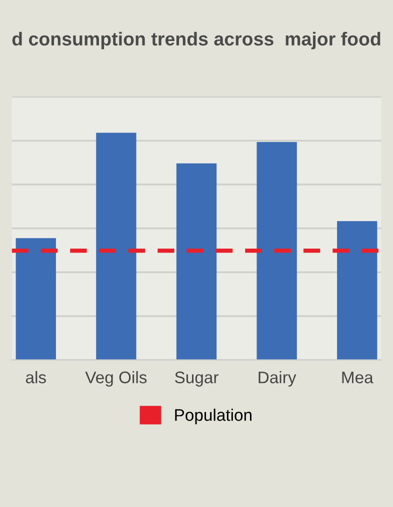  I want to click on chart-title: d consumption trends across major food, so click(196, 41).